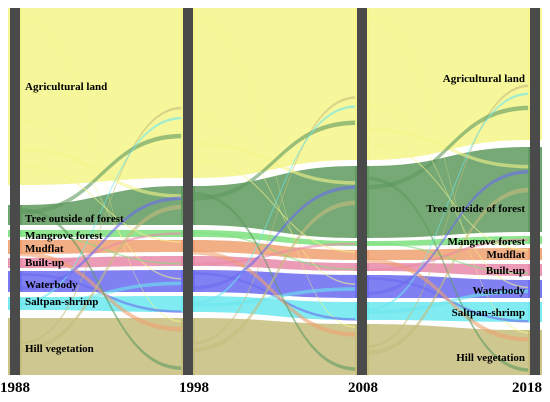 The width and height of the screenshot is (550, 402). Describe the element at coordinates (487, 242) in the screenshot. I see `label-2018-mangrove-forest: Mangrove forest` at that location.